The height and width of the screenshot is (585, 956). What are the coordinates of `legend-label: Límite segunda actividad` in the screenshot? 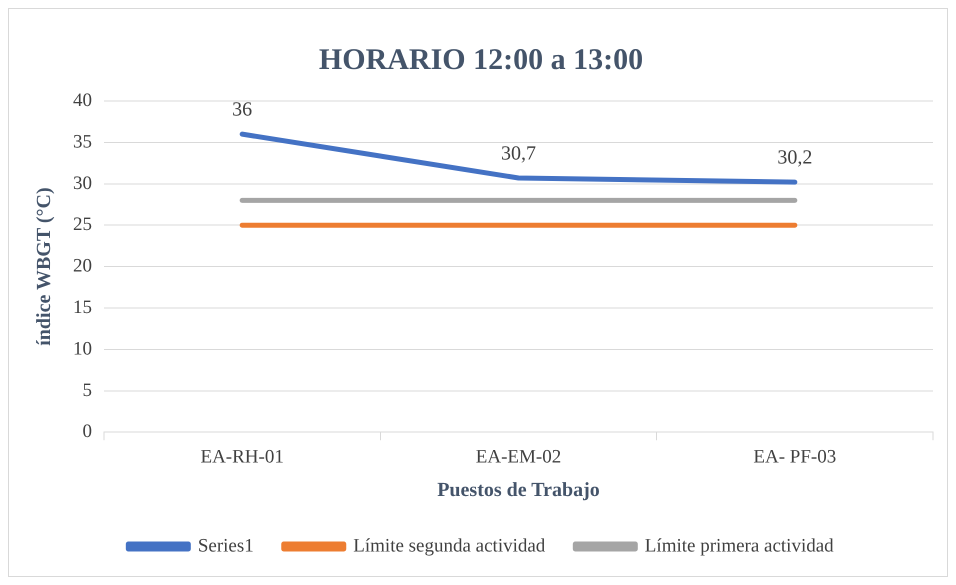 It's located at (449, 545).